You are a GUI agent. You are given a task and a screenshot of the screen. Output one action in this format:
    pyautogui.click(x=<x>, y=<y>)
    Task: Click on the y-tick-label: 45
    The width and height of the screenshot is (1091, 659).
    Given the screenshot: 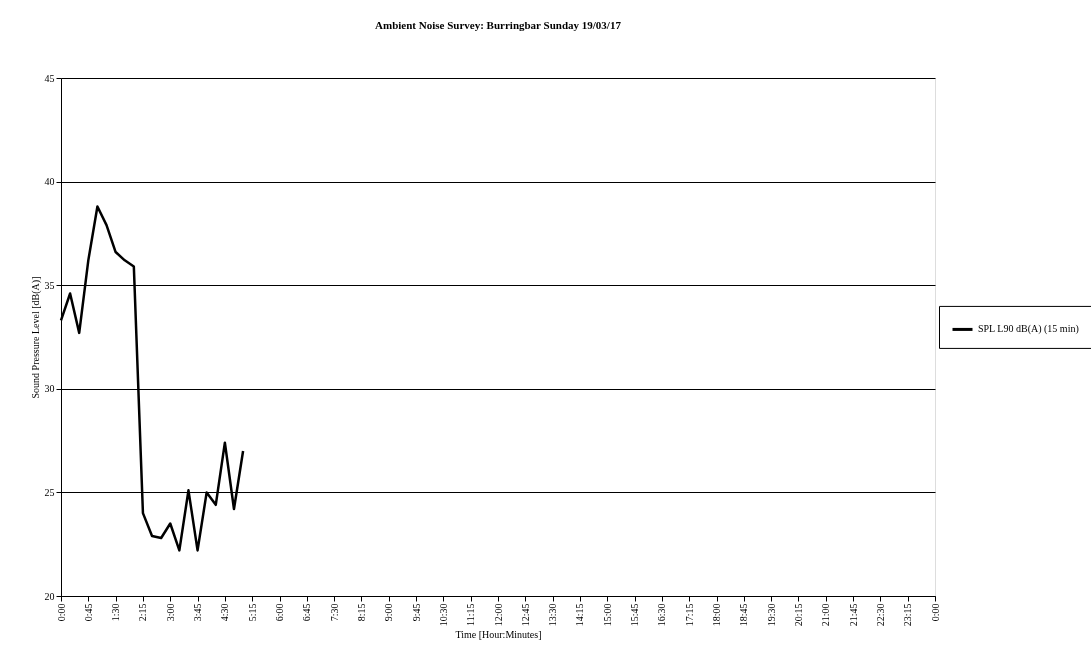 What is the action you would take?
    pyautogui.click(x=49, y=78)
    